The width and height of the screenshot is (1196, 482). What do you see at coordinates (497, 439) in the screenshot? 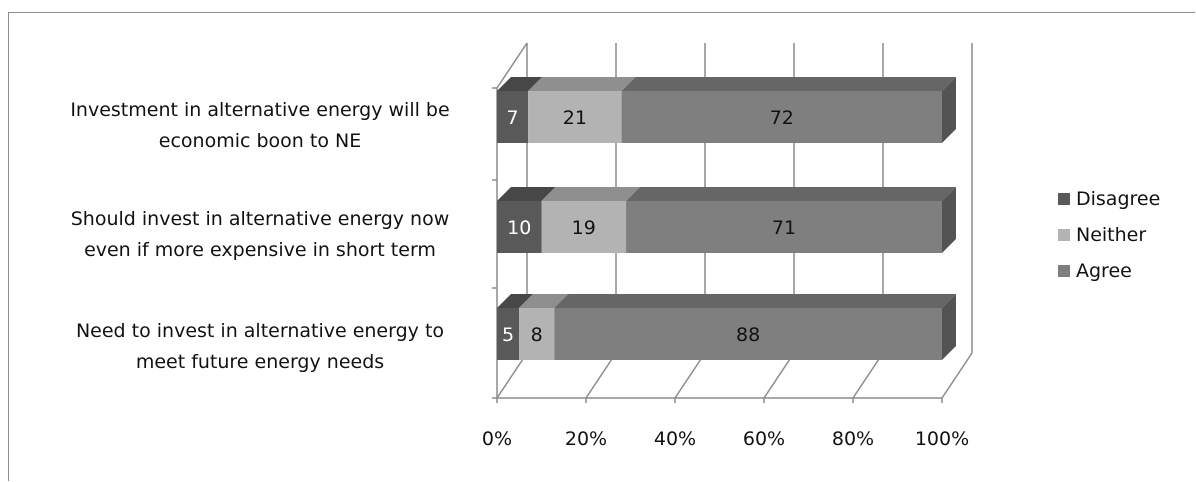
I see `x-tick-label: 0%` at bounding box center [497, 439].